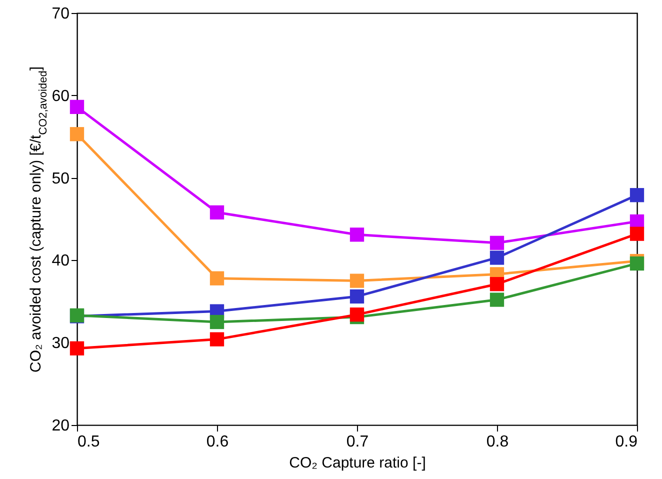 This screenshot has width=662, height=479. I want to click on y-tick-label: 50, so click(61, 179).